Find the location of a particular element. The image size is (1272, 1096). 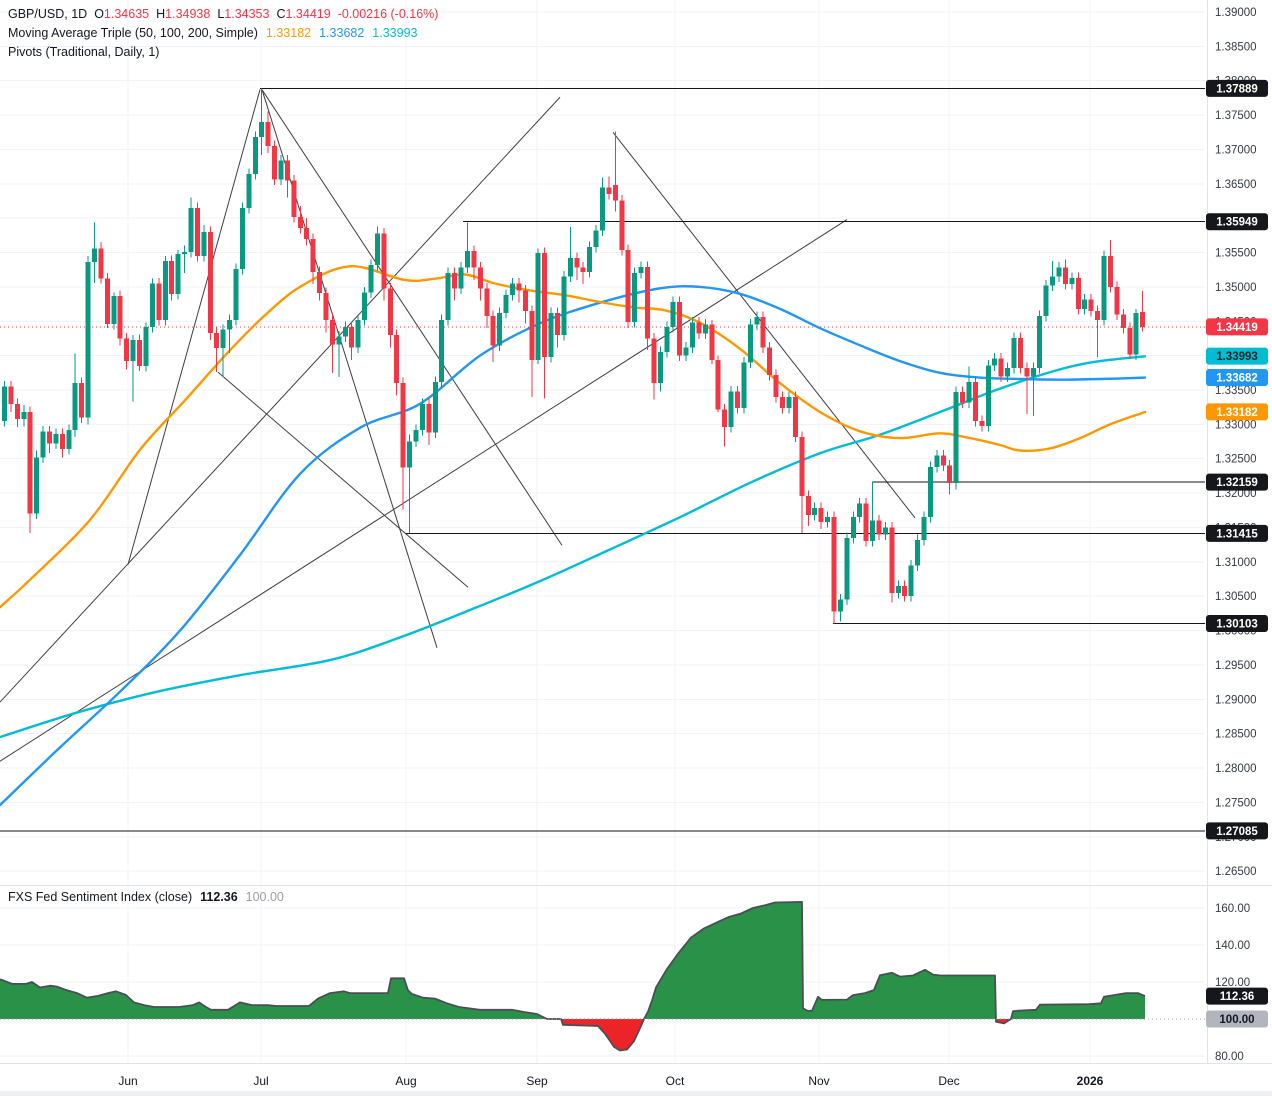

svg-text: 1.37889 is located at coordinates (1237, 89).